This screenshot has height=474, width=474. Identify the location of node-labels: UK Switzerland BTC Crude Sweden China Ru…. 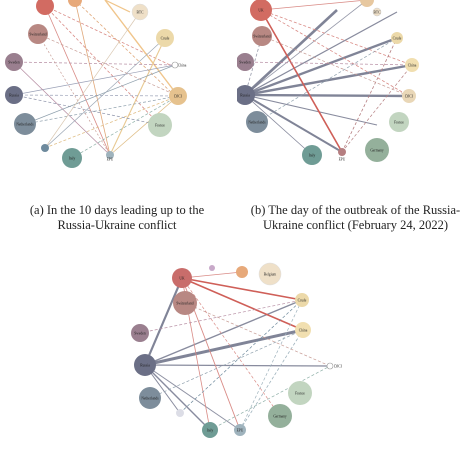
(327, 85).